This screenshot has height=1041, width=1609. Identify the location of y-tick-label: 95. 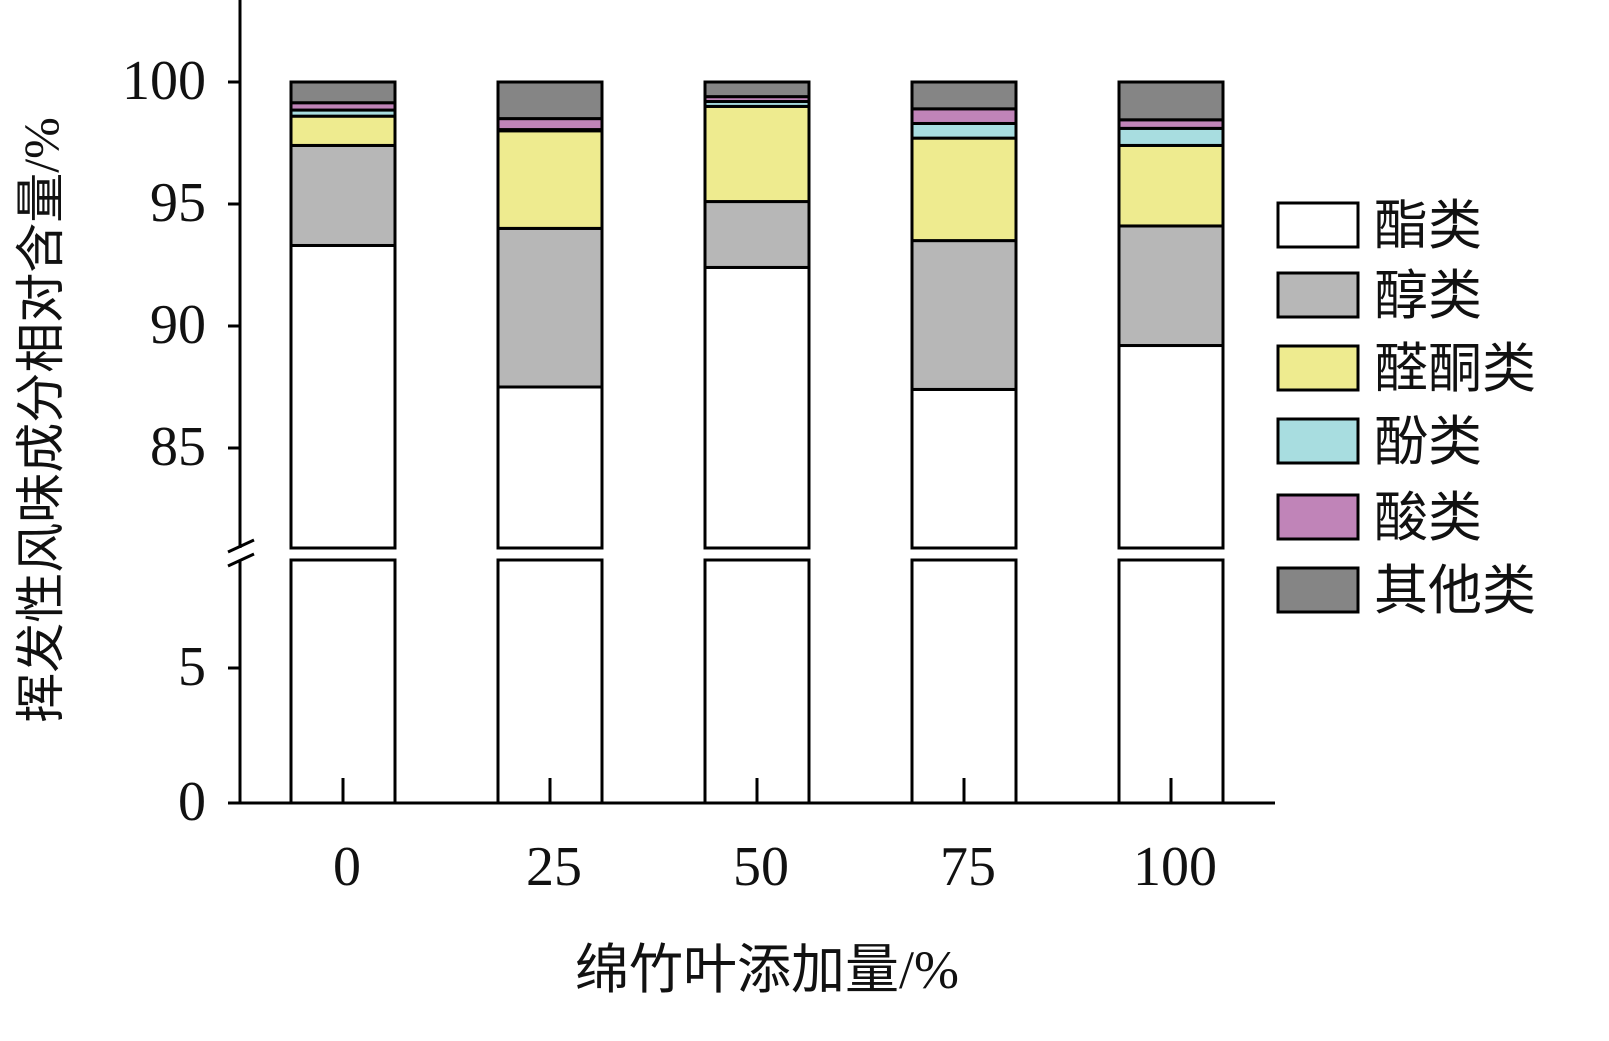
(178, 203).